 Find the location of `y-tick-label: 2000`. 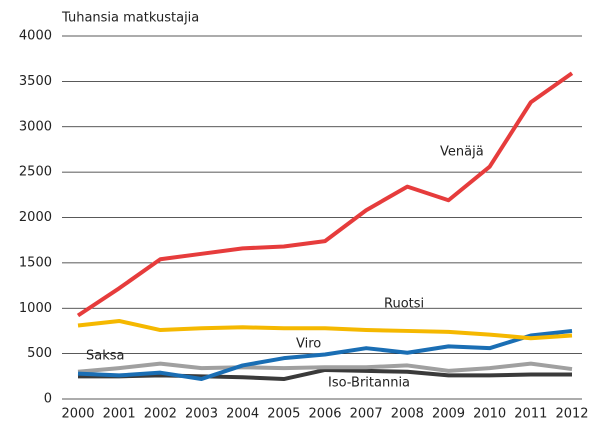

y-tick-label: 2000 is located at coordinates (35, 217).